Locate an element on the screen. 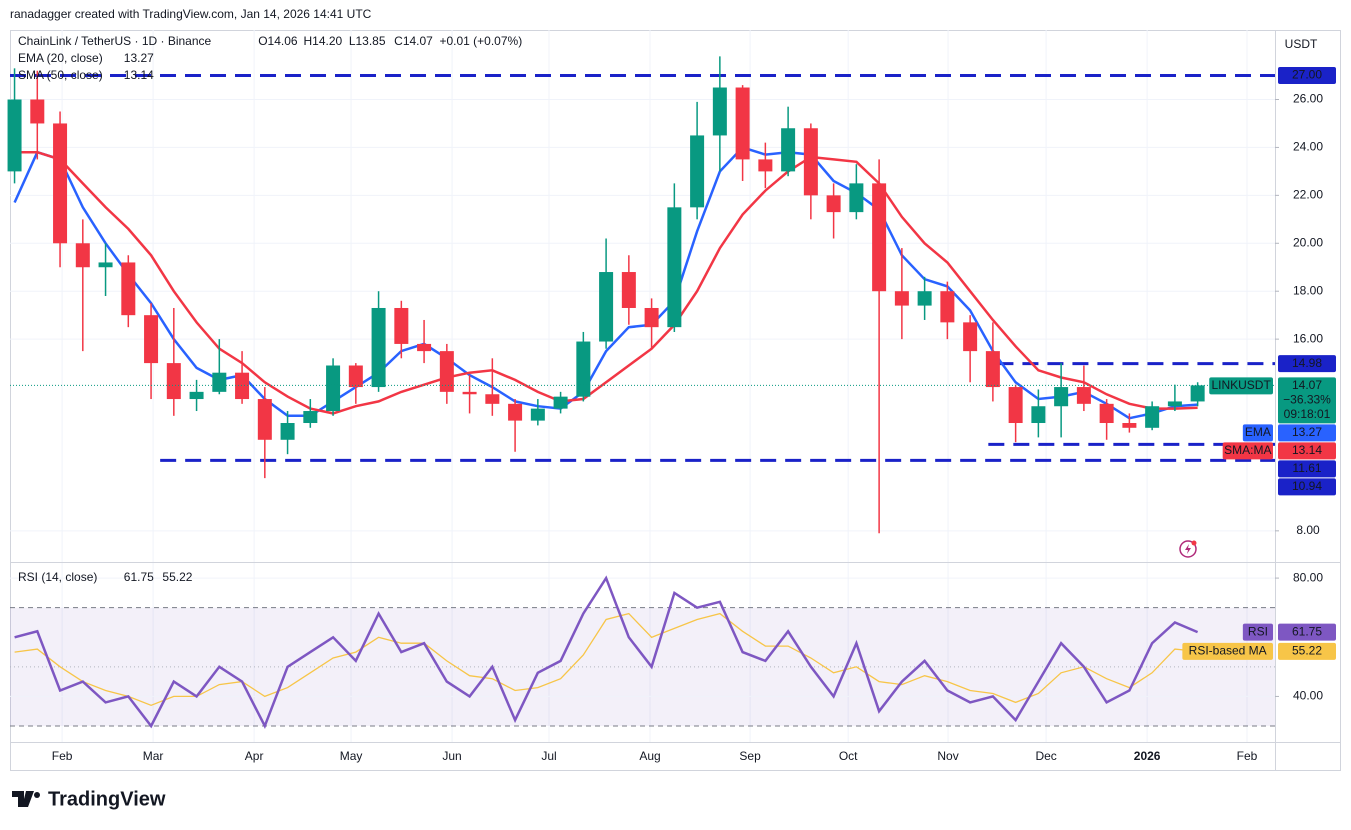  badge-tag-text: RSI is located at coordinates (1258, 631).